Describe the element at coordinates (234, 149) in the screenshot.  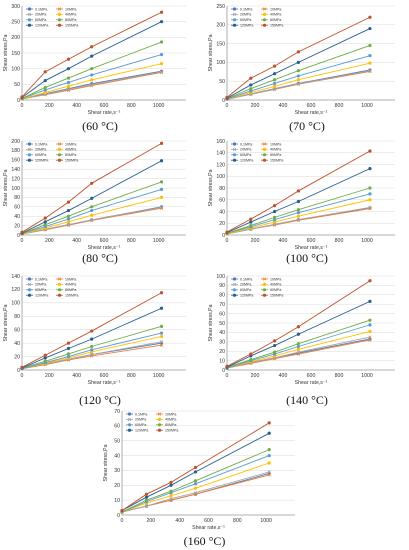
I see `legend-marker-b` at that location.